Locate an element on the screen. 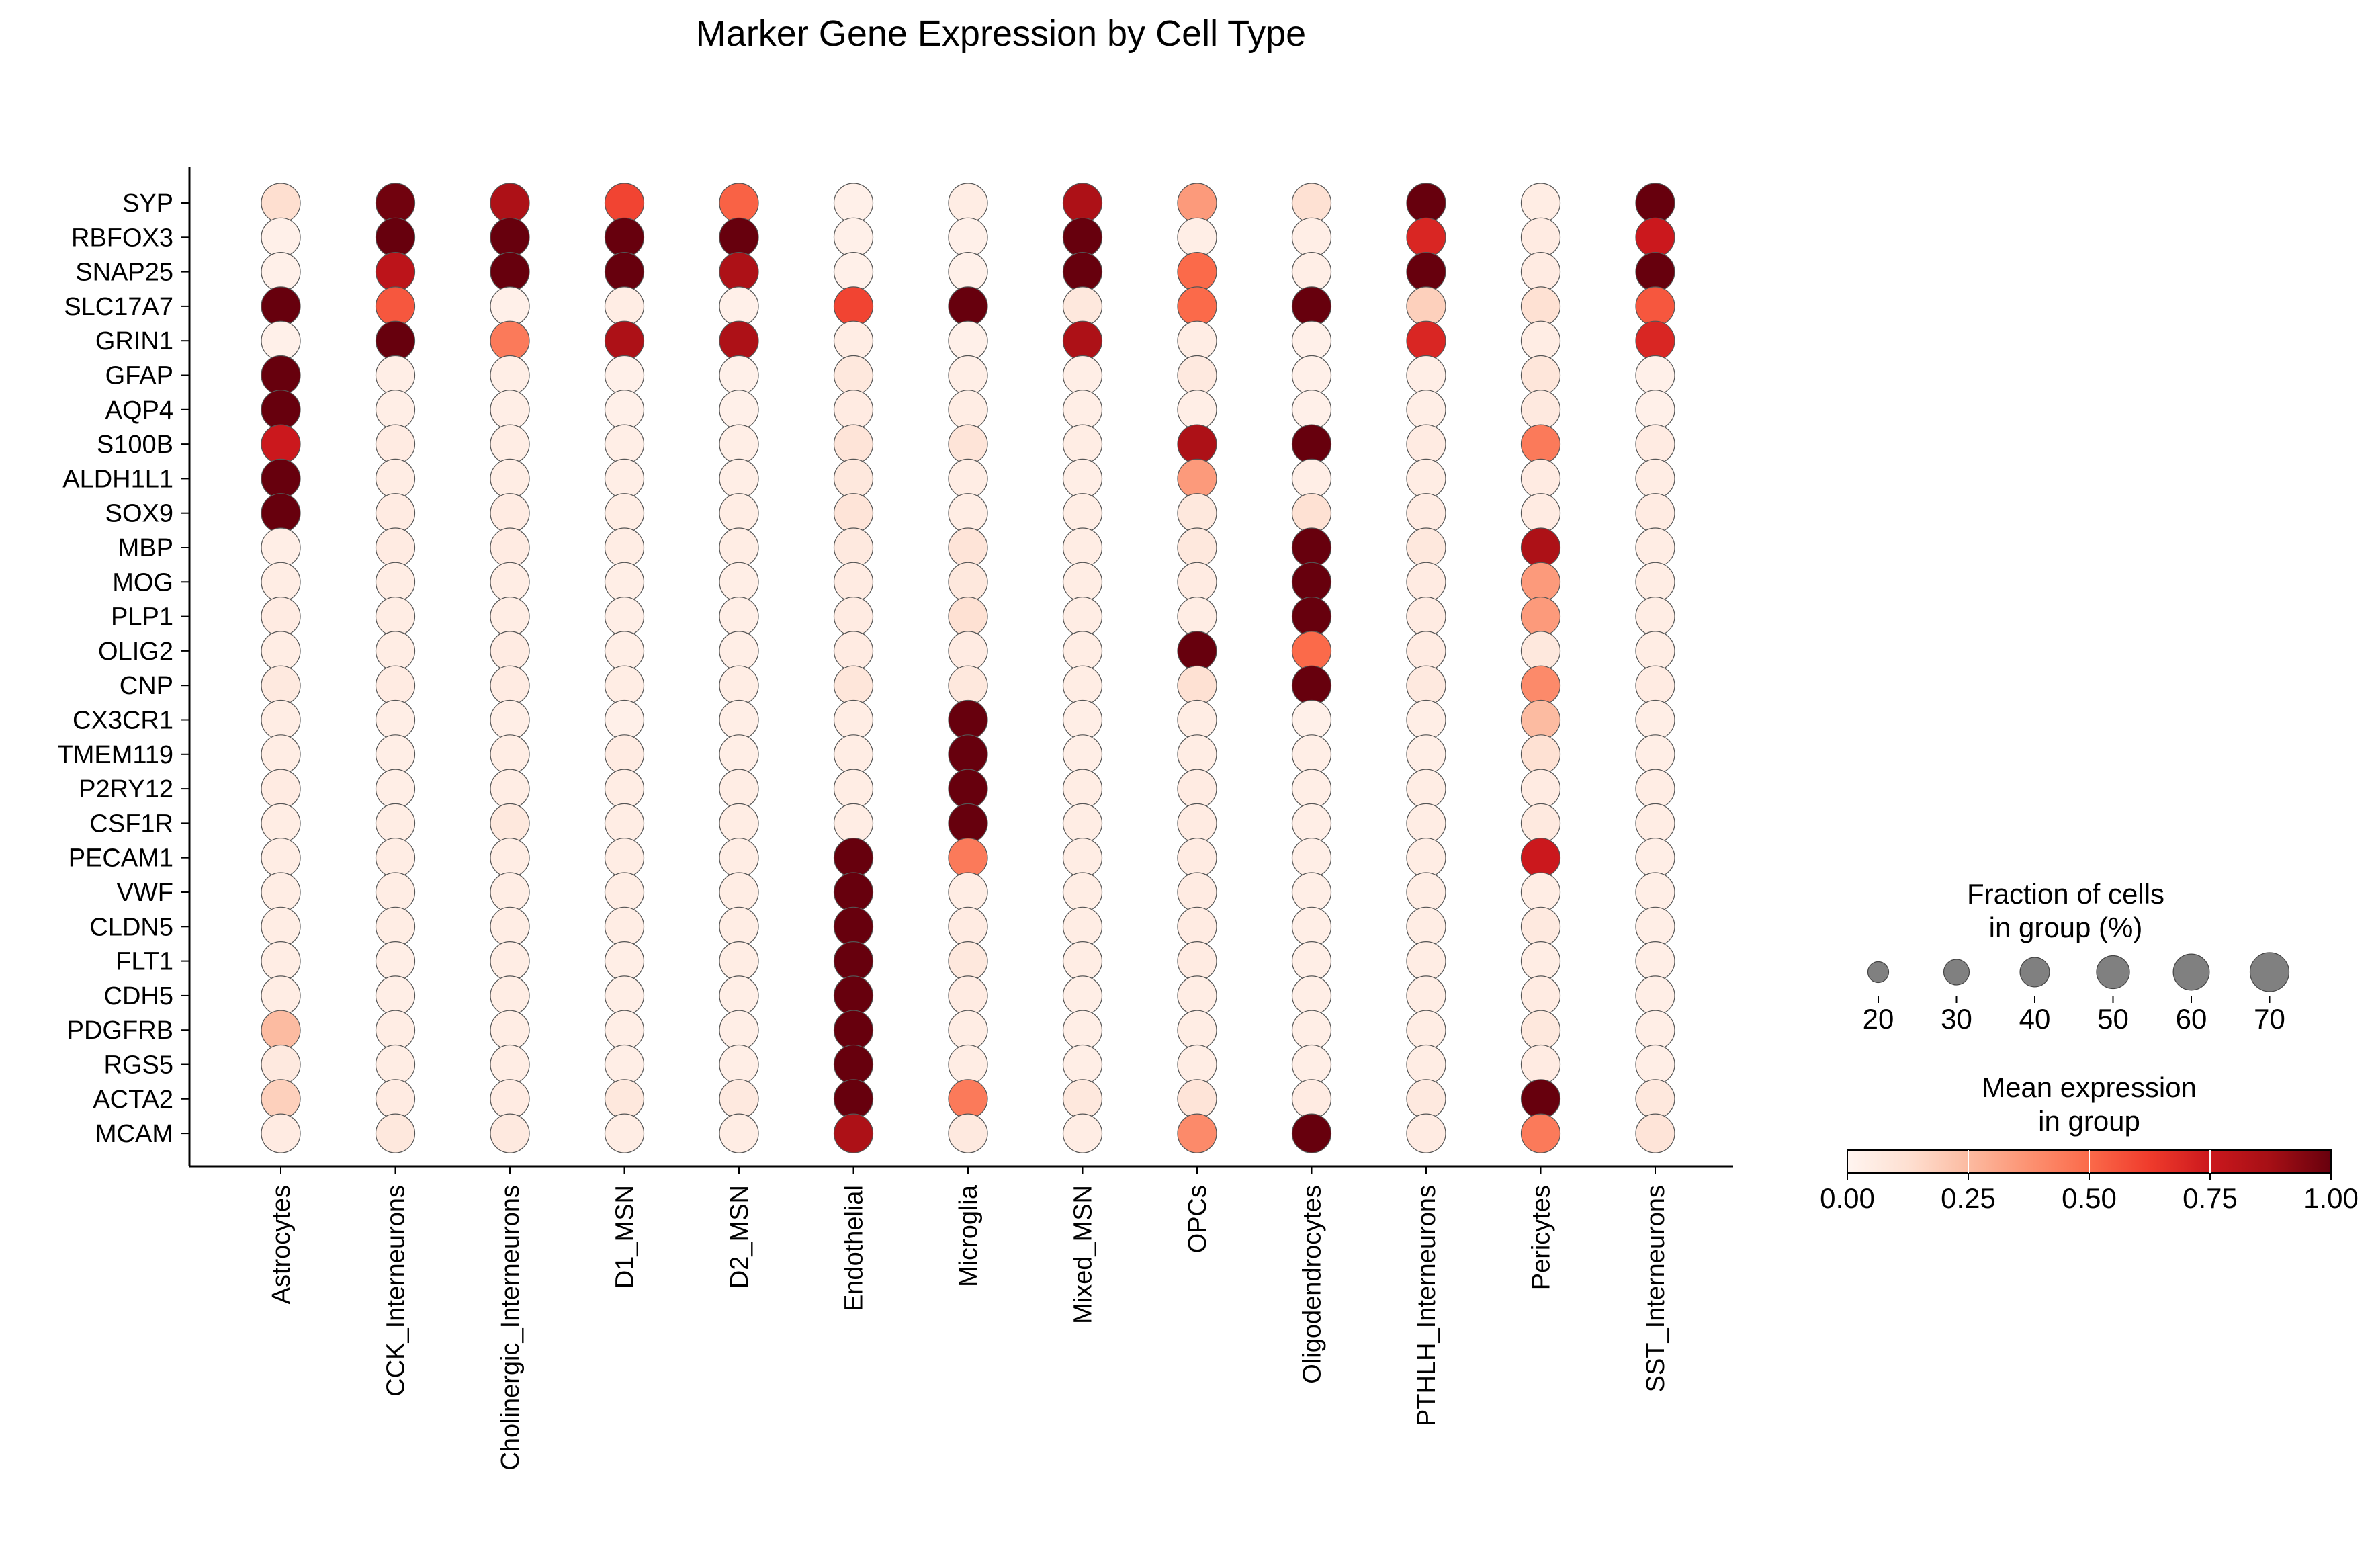 The height and width of the screenshot is (1568, 2374). dot-acta2-pthlh-interneurons is located at coordinates (1426, 1099).